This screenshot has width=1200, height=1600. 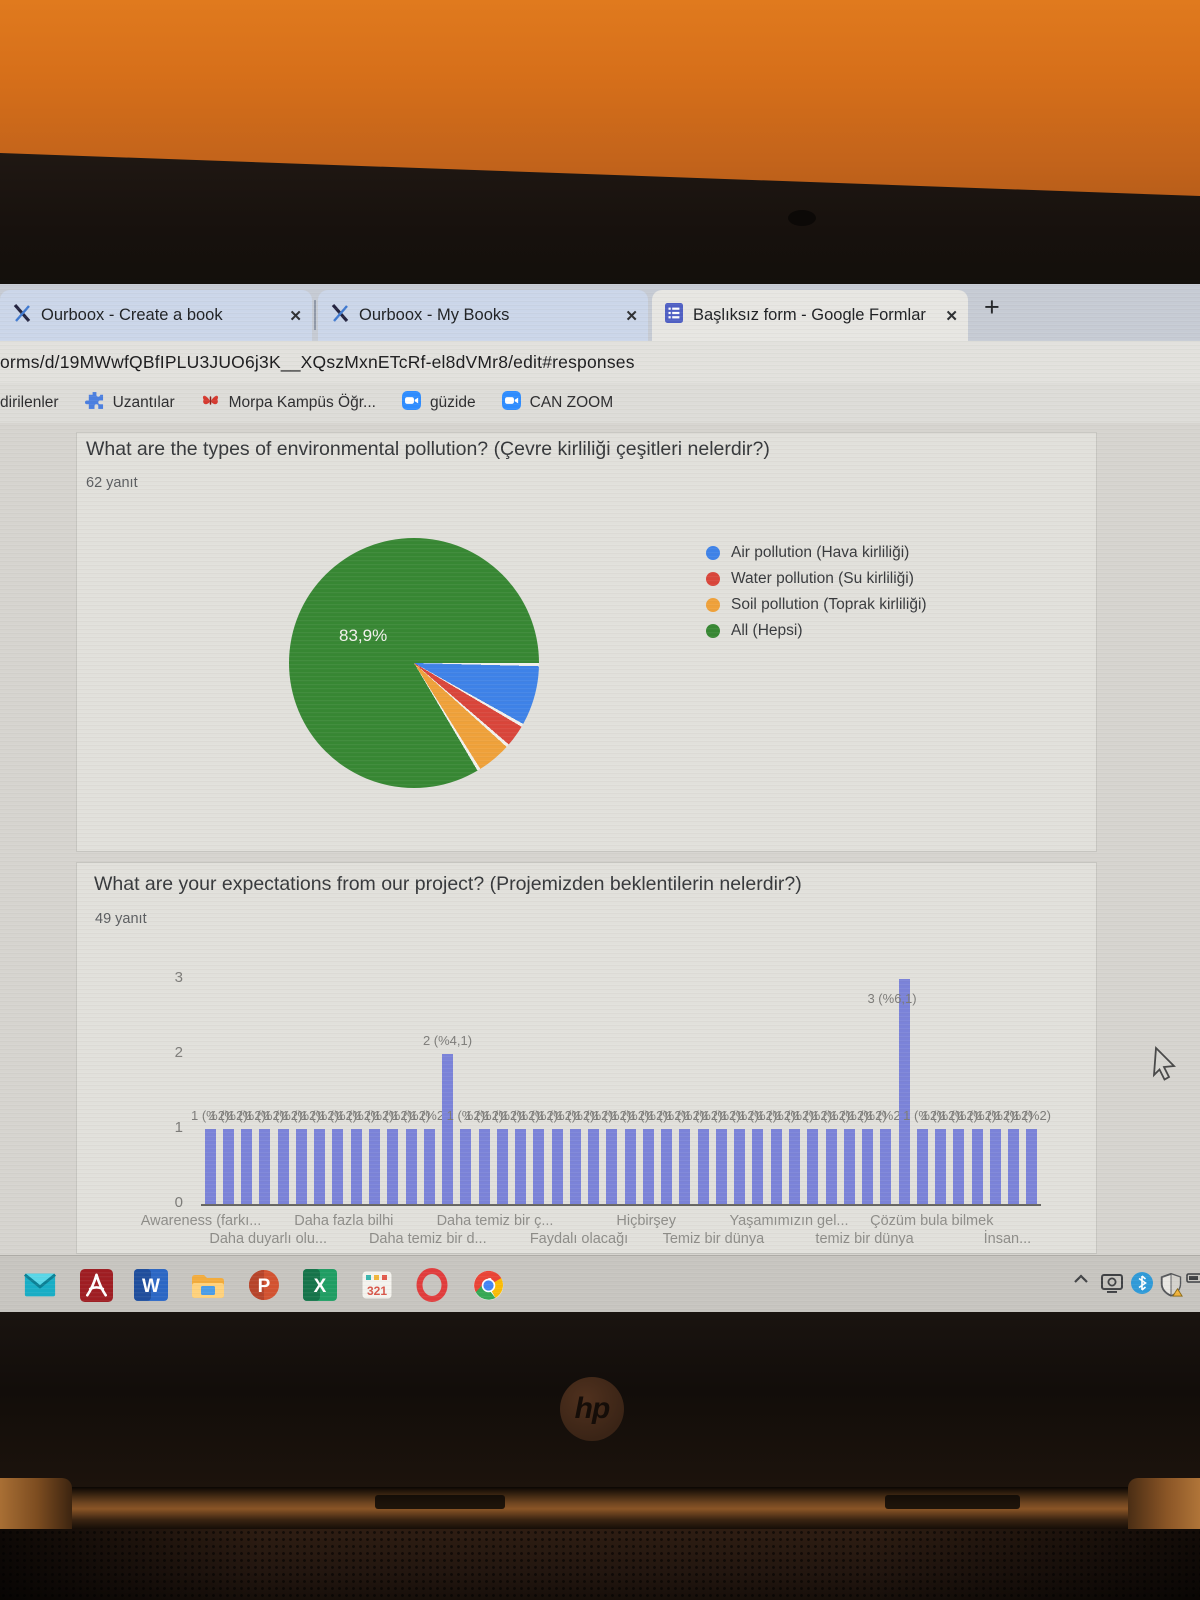 I want to click on question2-response-count: 49 yanıt, so click(x=121, y=919).